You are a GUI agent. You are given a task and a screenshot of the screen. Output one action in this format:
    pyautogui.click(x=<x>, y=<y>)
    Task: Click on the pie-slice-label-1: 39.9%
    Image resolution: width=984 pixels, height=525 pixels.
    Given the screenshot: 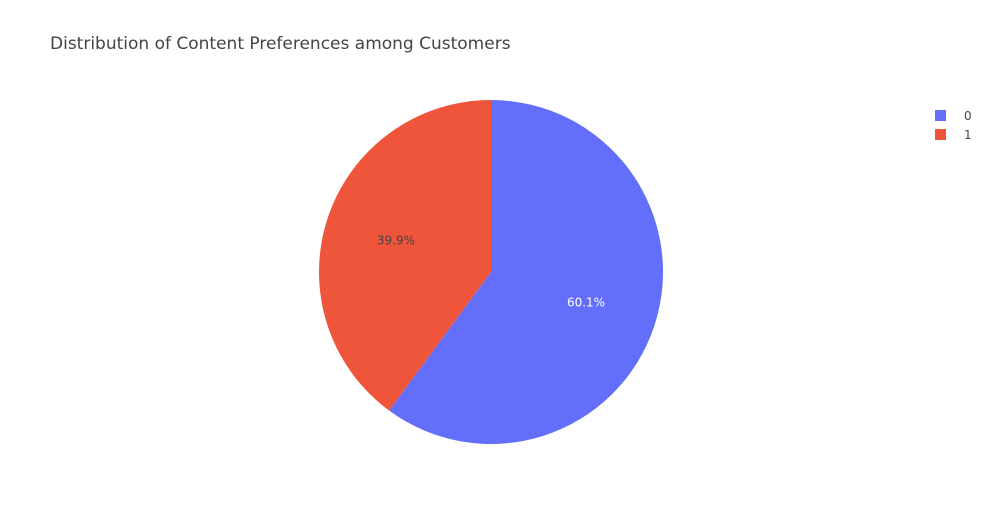 What is the action you would take?
    pyautogui.click(x=396, y=240)
    